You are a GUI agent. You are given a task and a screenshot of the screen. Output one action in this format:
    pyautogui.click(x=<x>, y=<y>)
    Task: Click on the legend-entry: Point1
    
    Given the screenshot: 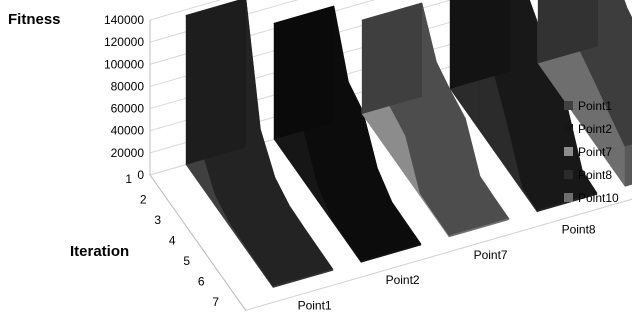 What is the action you would take?
    pyautogui.click(x=595, y=106)
    